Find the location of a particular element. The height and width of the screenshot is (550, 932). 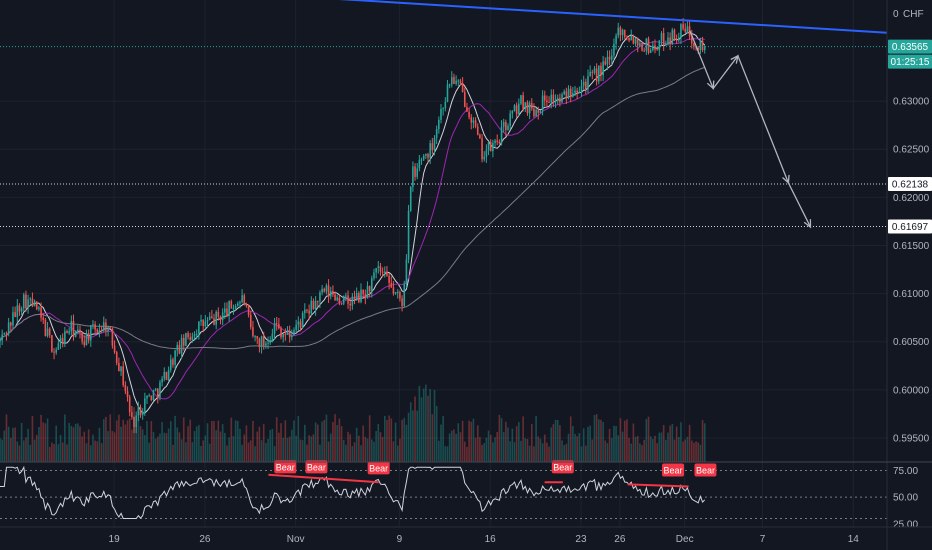

bear-label-text: Bear is located at coordinates (673, 471).